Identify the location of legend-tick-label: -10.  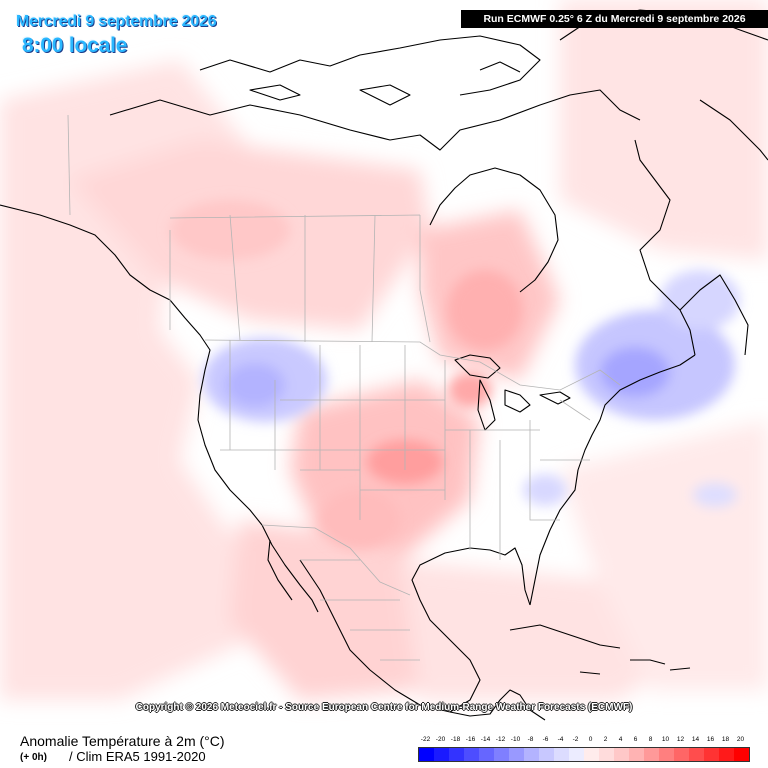
(515, 739).